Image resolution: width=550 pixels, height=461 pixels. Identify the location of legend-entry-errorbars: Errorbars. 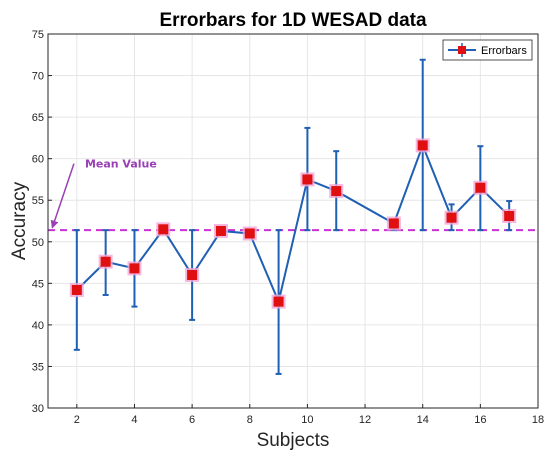
(504, 51).